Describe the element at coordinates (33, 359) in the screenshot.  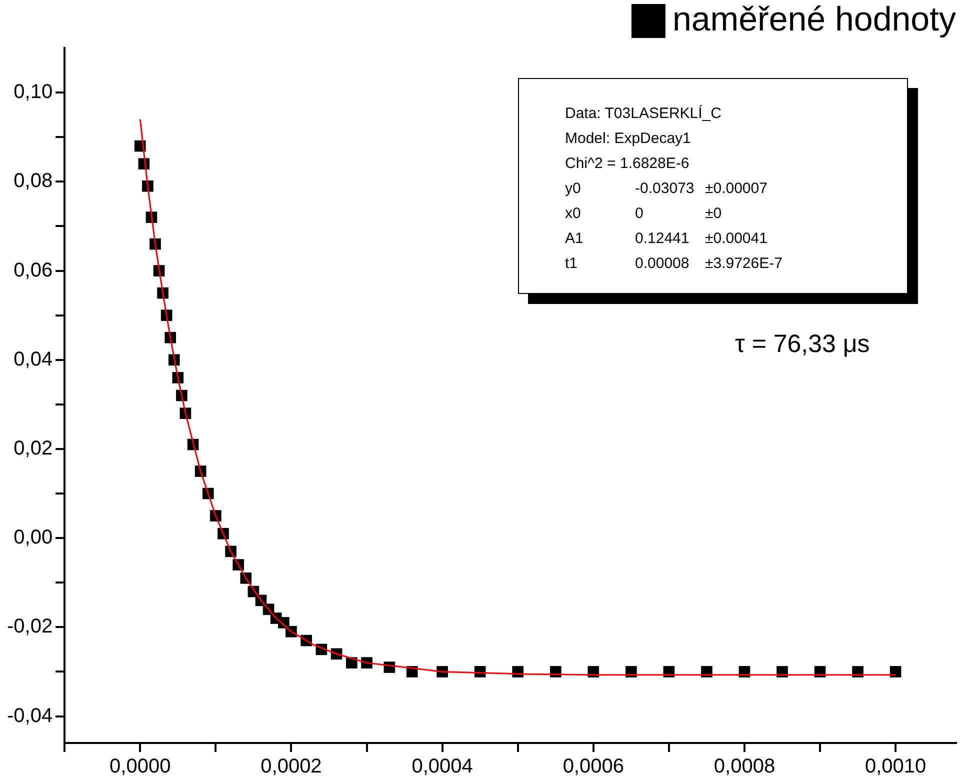
I see `y-tick-label: 0,04` at that location.